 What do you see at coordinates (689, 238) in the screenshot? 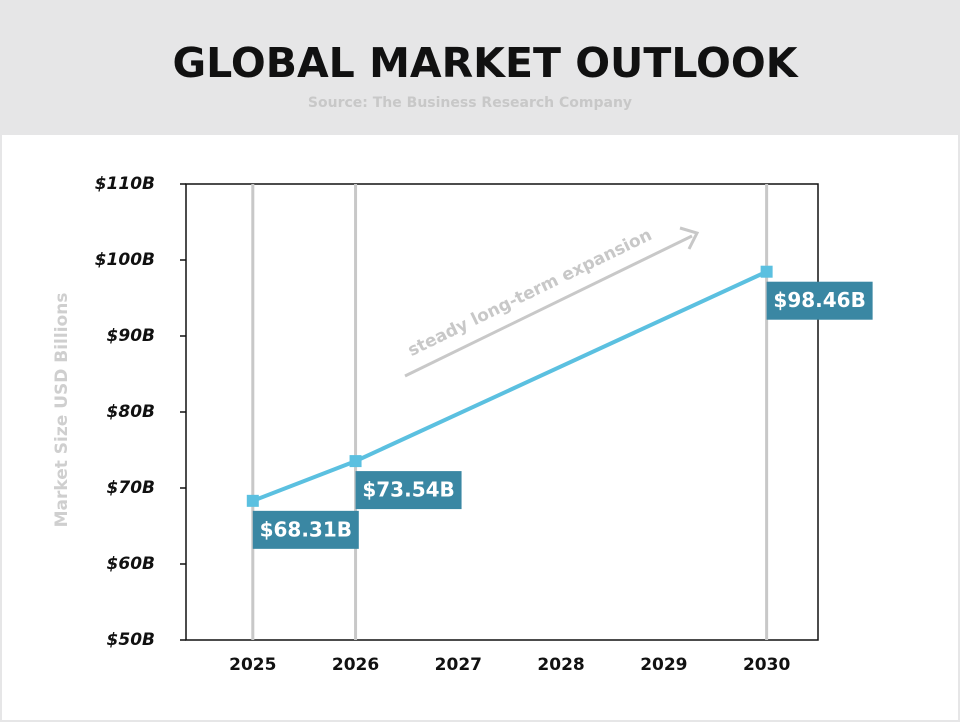
I see `annotation-arrowhead` at bounding box center [689, 238].